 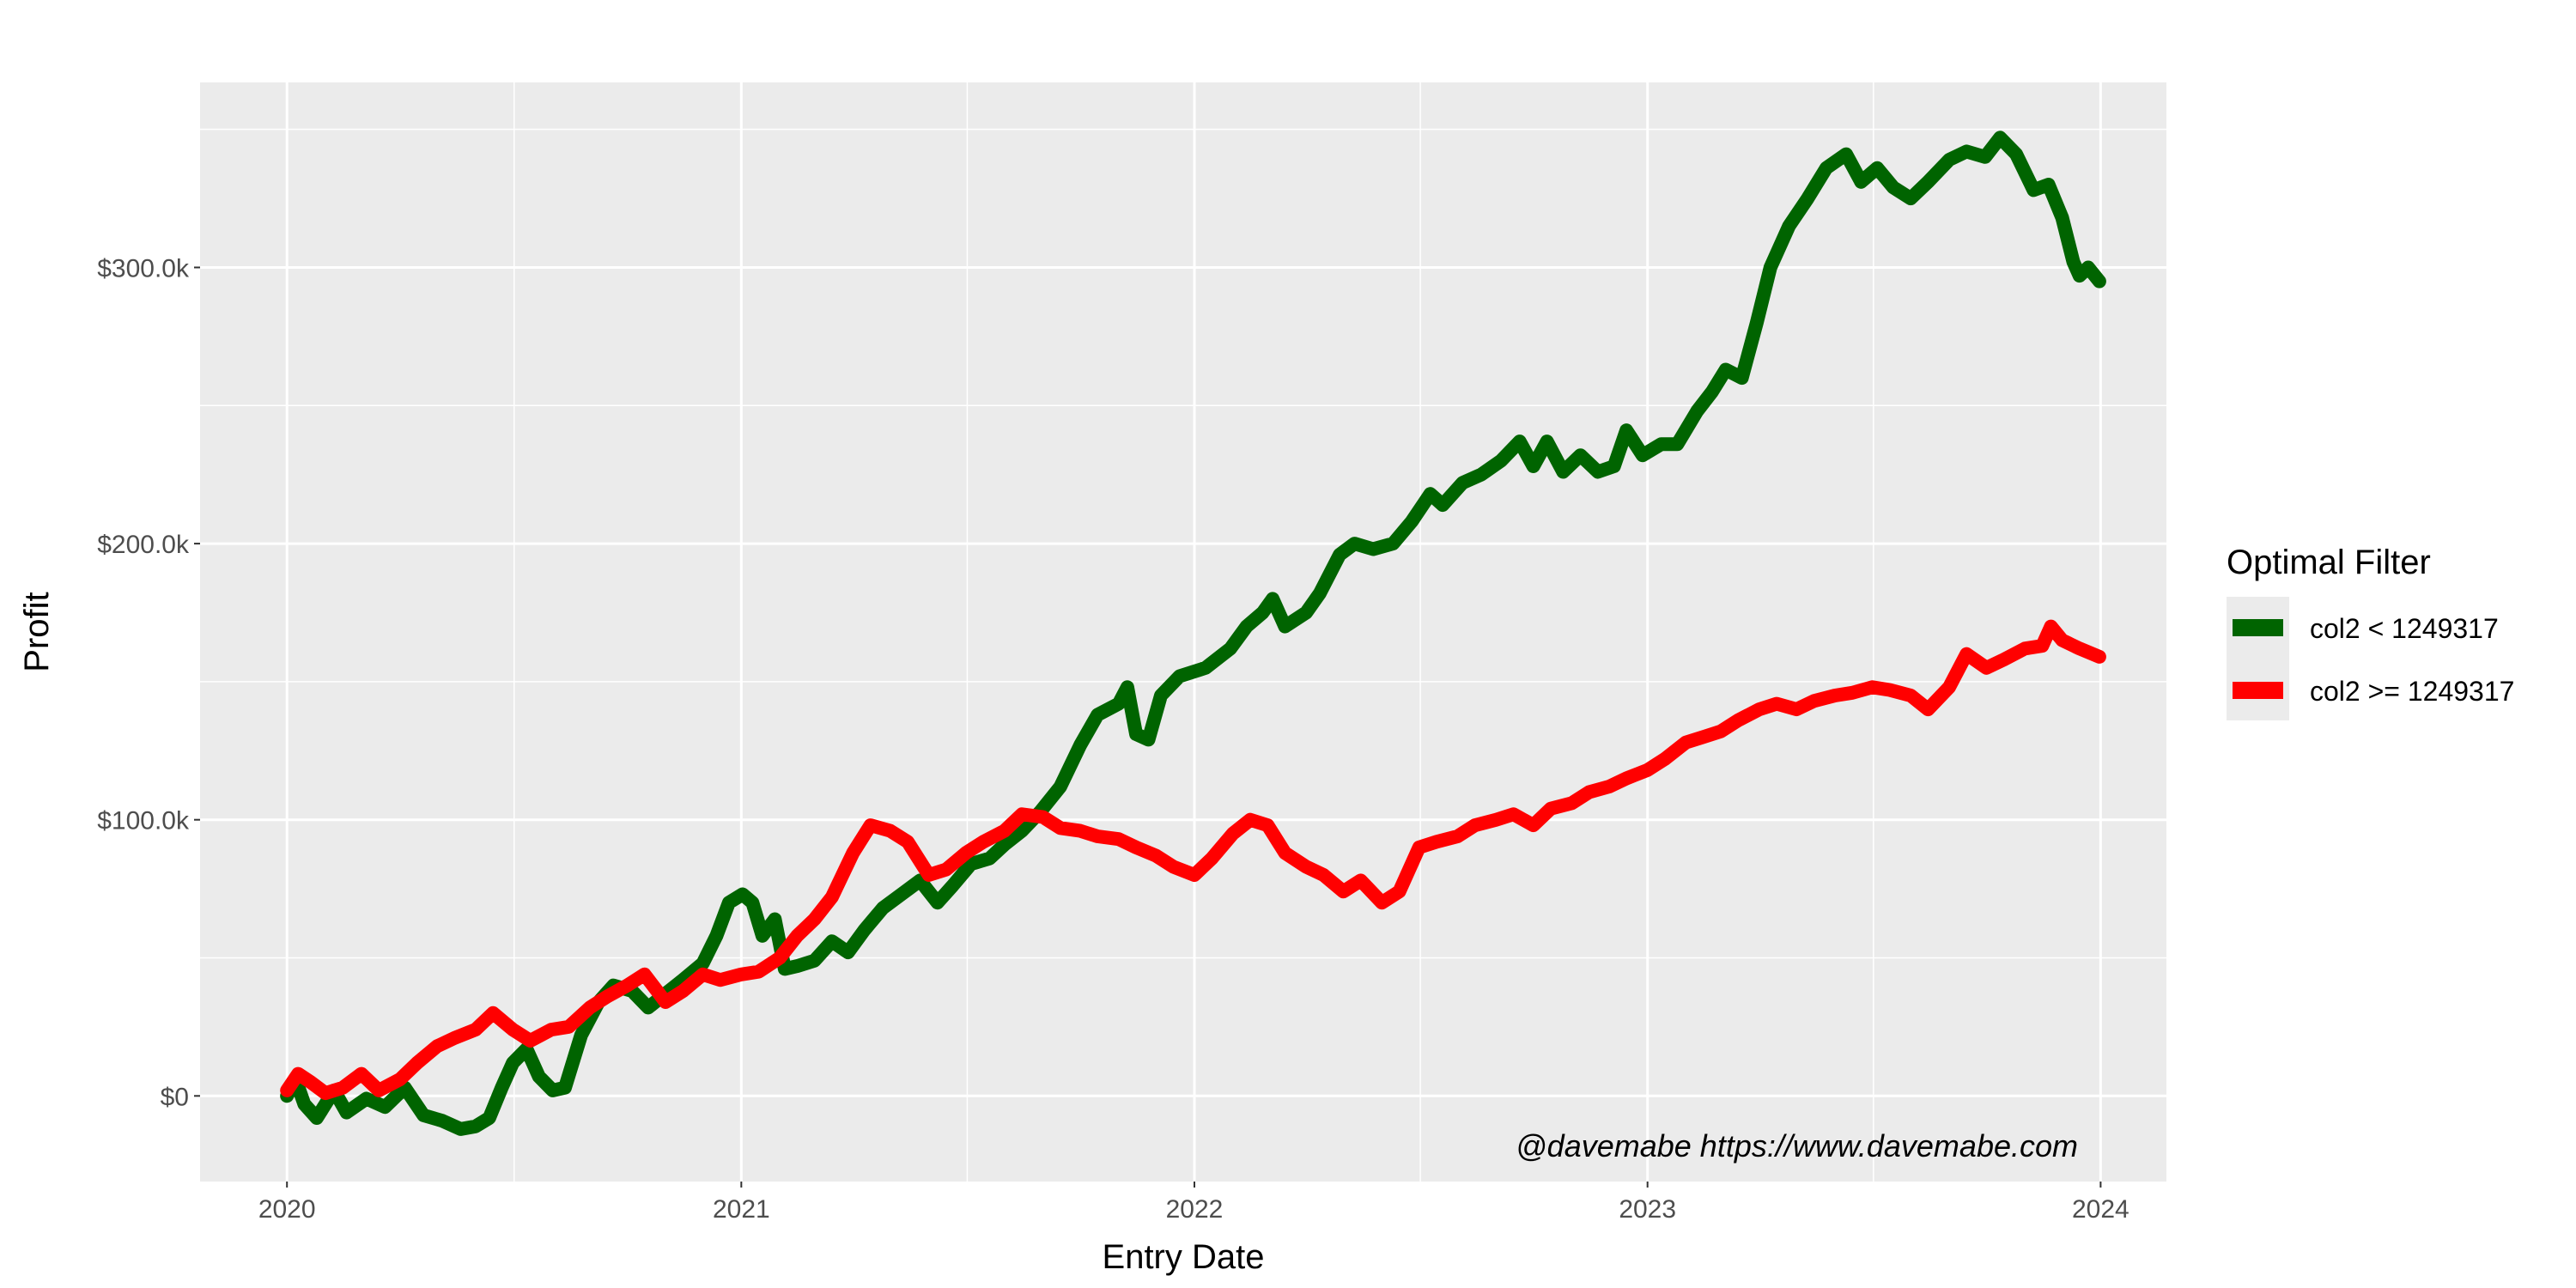 What do you see at coordinates (2100, 1210) in the screenshot?
I see `x-tick-label: 2024` at bounding box center [2100, 1210].